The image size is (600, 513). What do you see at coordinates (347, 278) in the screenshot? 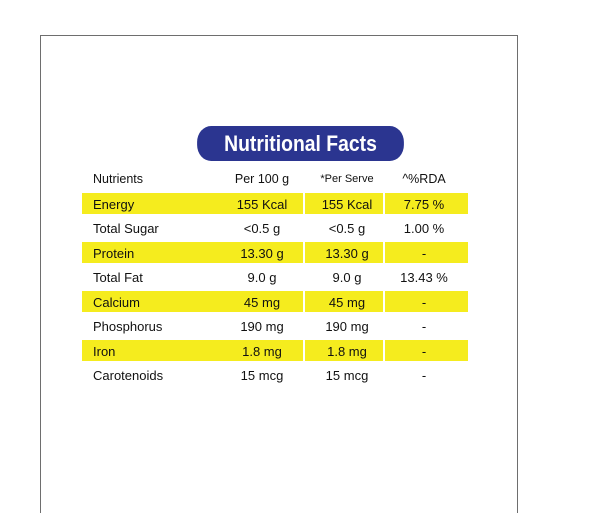
I see `per-serve-value: 9.0 g` at bounding box center [347, 278].